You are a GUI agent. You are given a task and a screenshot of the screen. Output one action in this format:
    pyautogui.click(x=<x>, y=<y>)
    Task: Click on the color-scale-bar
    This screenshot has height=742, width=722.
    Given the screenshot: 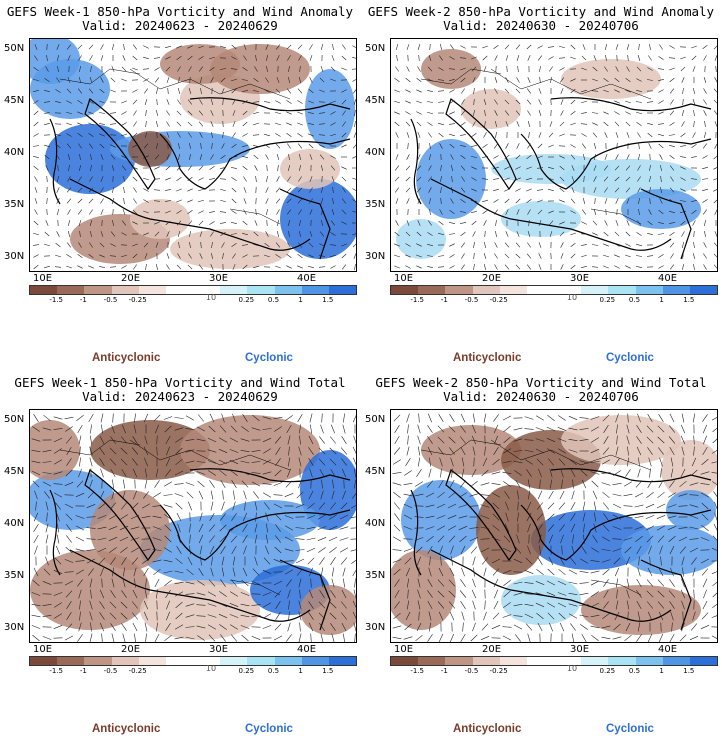 What is the action you would take?
    pyautogui.click(x=554, y=661)
    